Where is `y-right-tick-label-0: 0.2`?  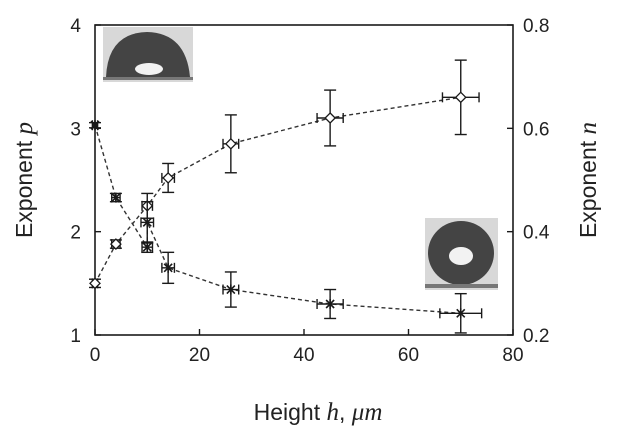 y-right-tick-label-0: 0.2 is located at coordinates (536, 336).